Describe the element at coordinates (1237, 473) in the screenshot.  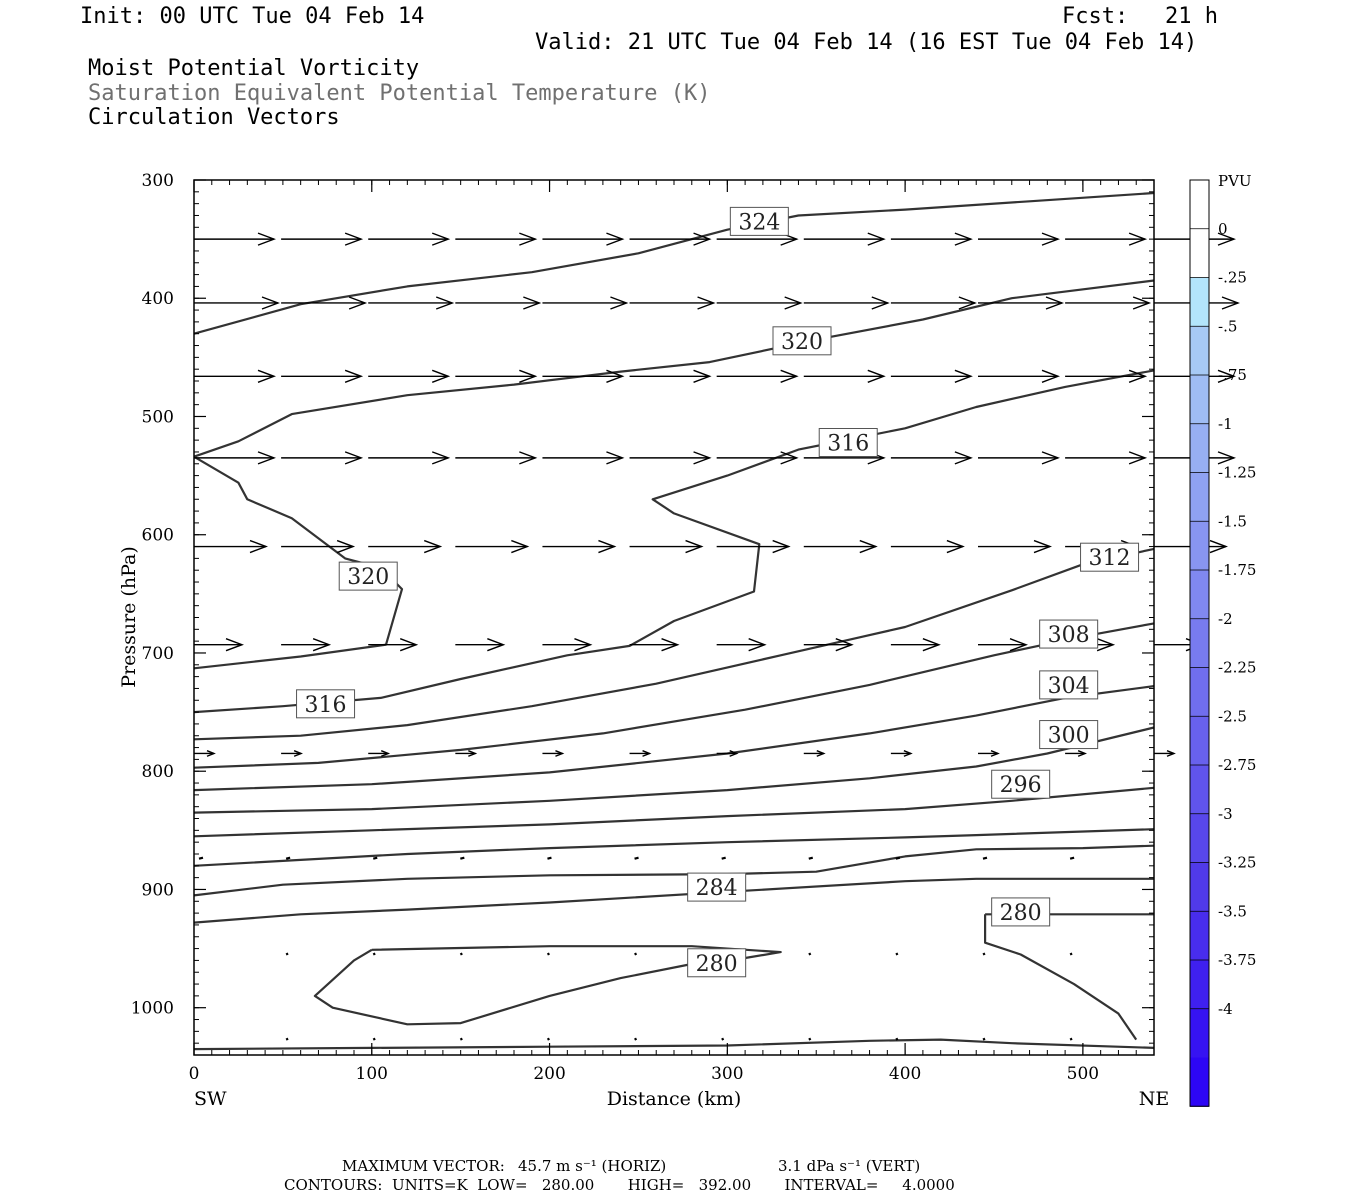
I see `colorbar-tick-label: -1.25` at that location.